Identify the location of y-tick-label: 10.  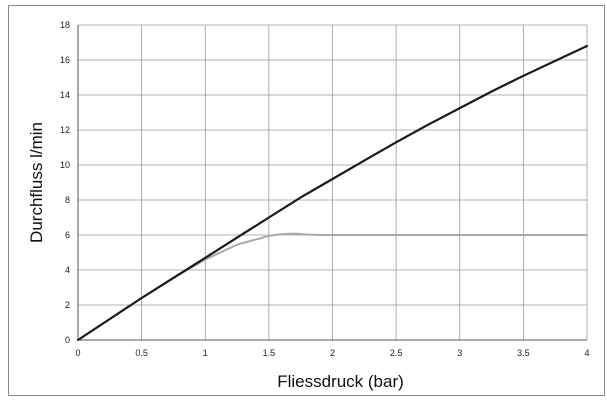
(65, 165).